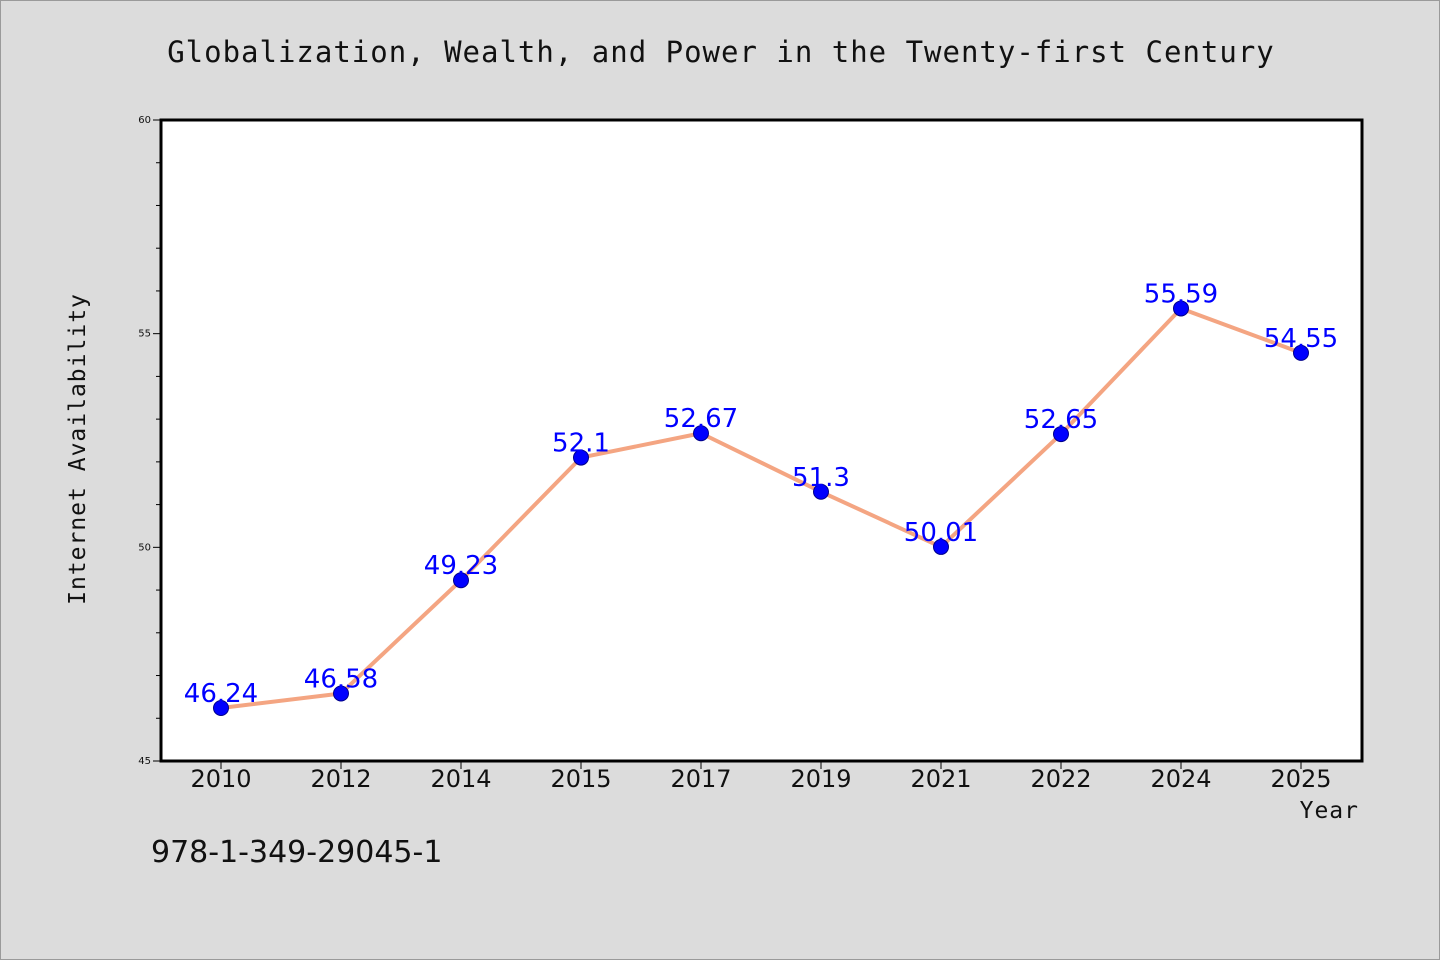 Image resolution: width=1440 pixels, height=960 pixels. Describe the element at coordinates (1300, 779) in the screenshot. I see `x-tick-label: 2025` at that location.